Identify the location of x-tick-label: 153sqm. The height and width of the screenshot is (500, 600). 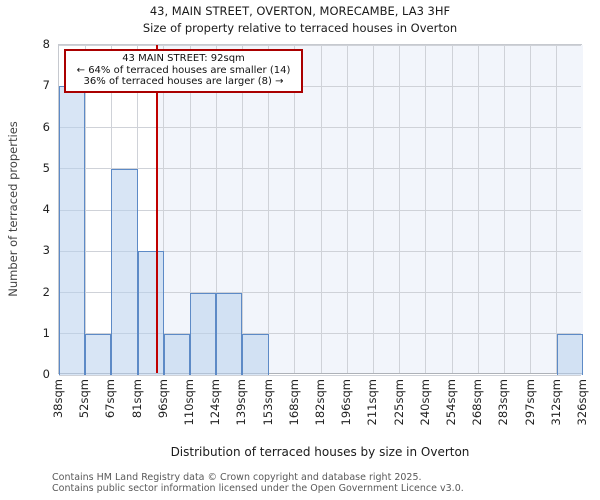
(267, 402).